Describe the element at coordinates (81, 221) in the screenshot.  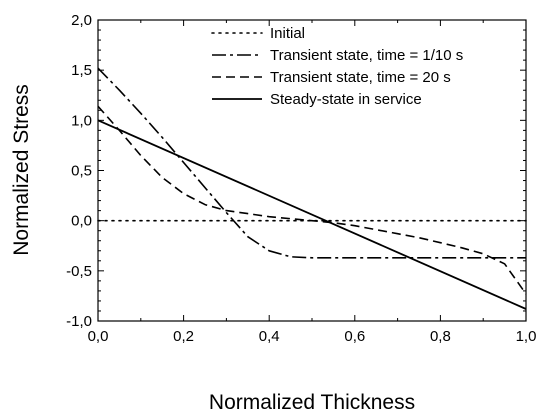
I see `y-tick-label: 0,0` at that location.